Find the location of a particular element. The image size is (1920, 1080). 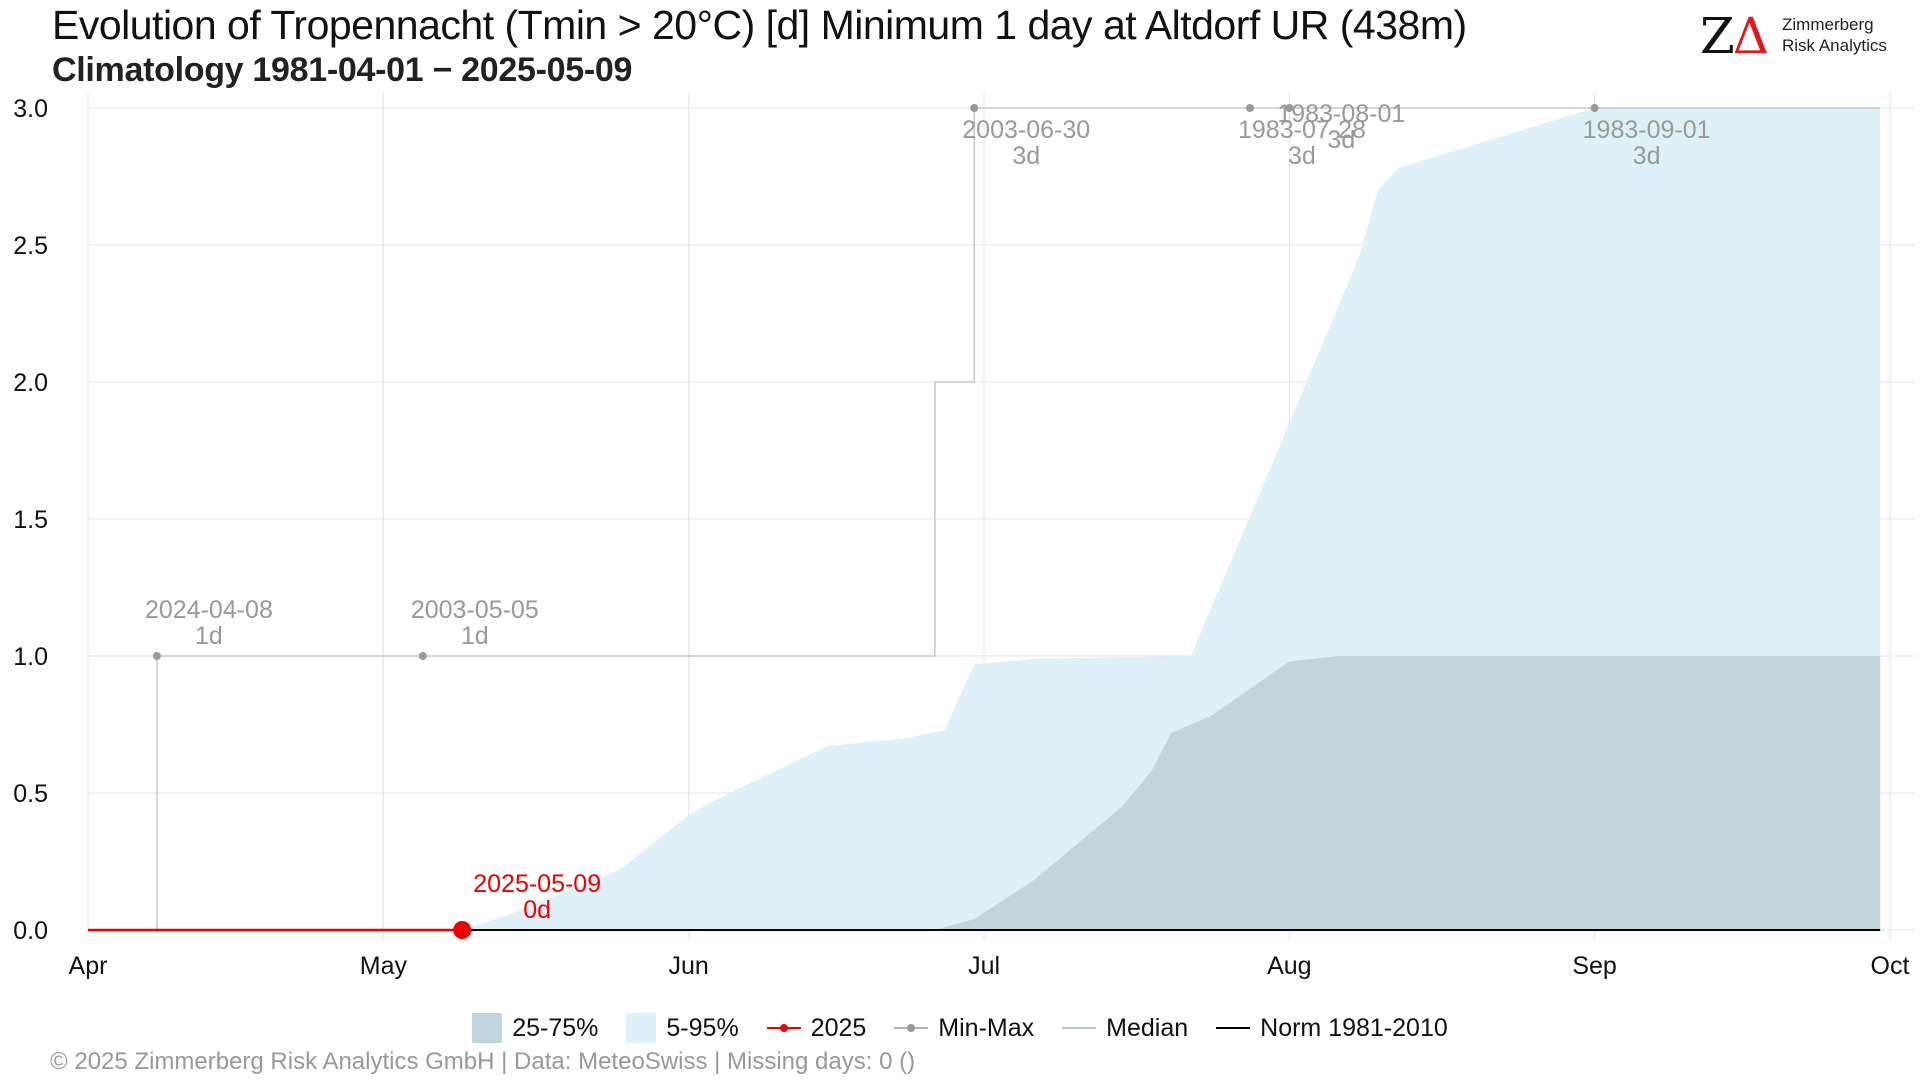

legend-key-2025 is located at coordinates (783, 1028).